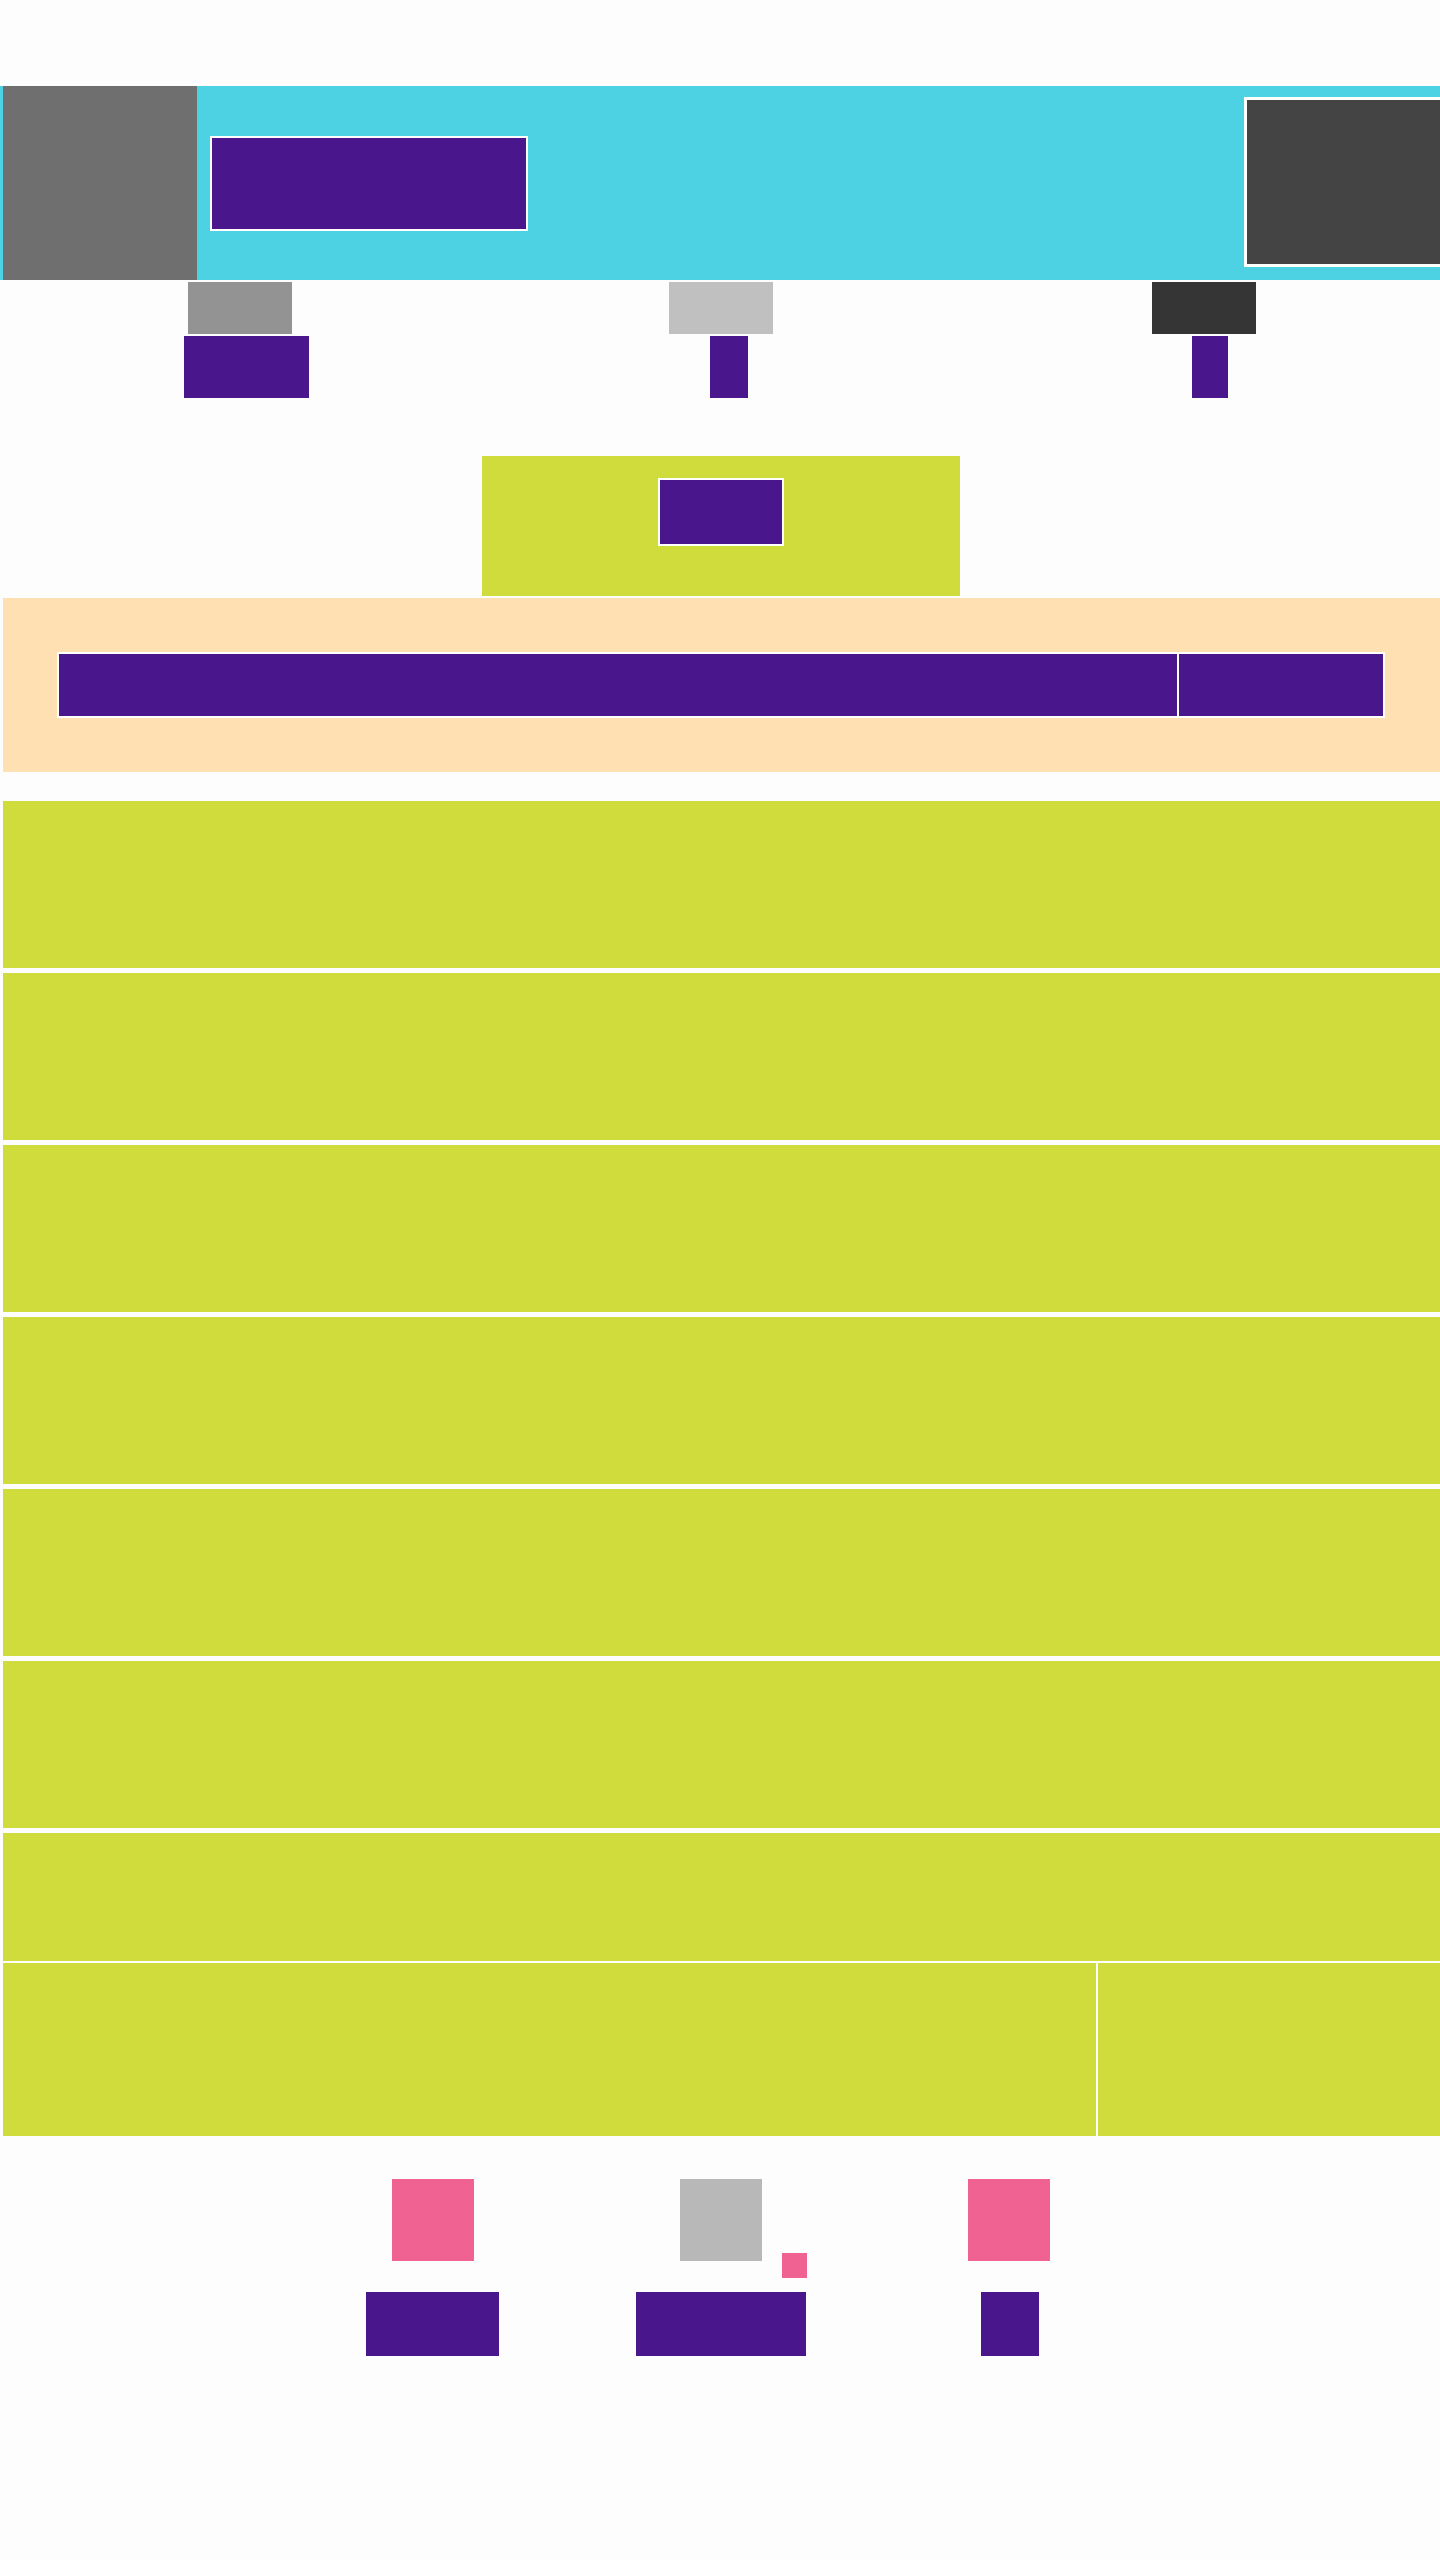 The image size is (1440, 2560). I want to click on feature-button, so click(721, 512).